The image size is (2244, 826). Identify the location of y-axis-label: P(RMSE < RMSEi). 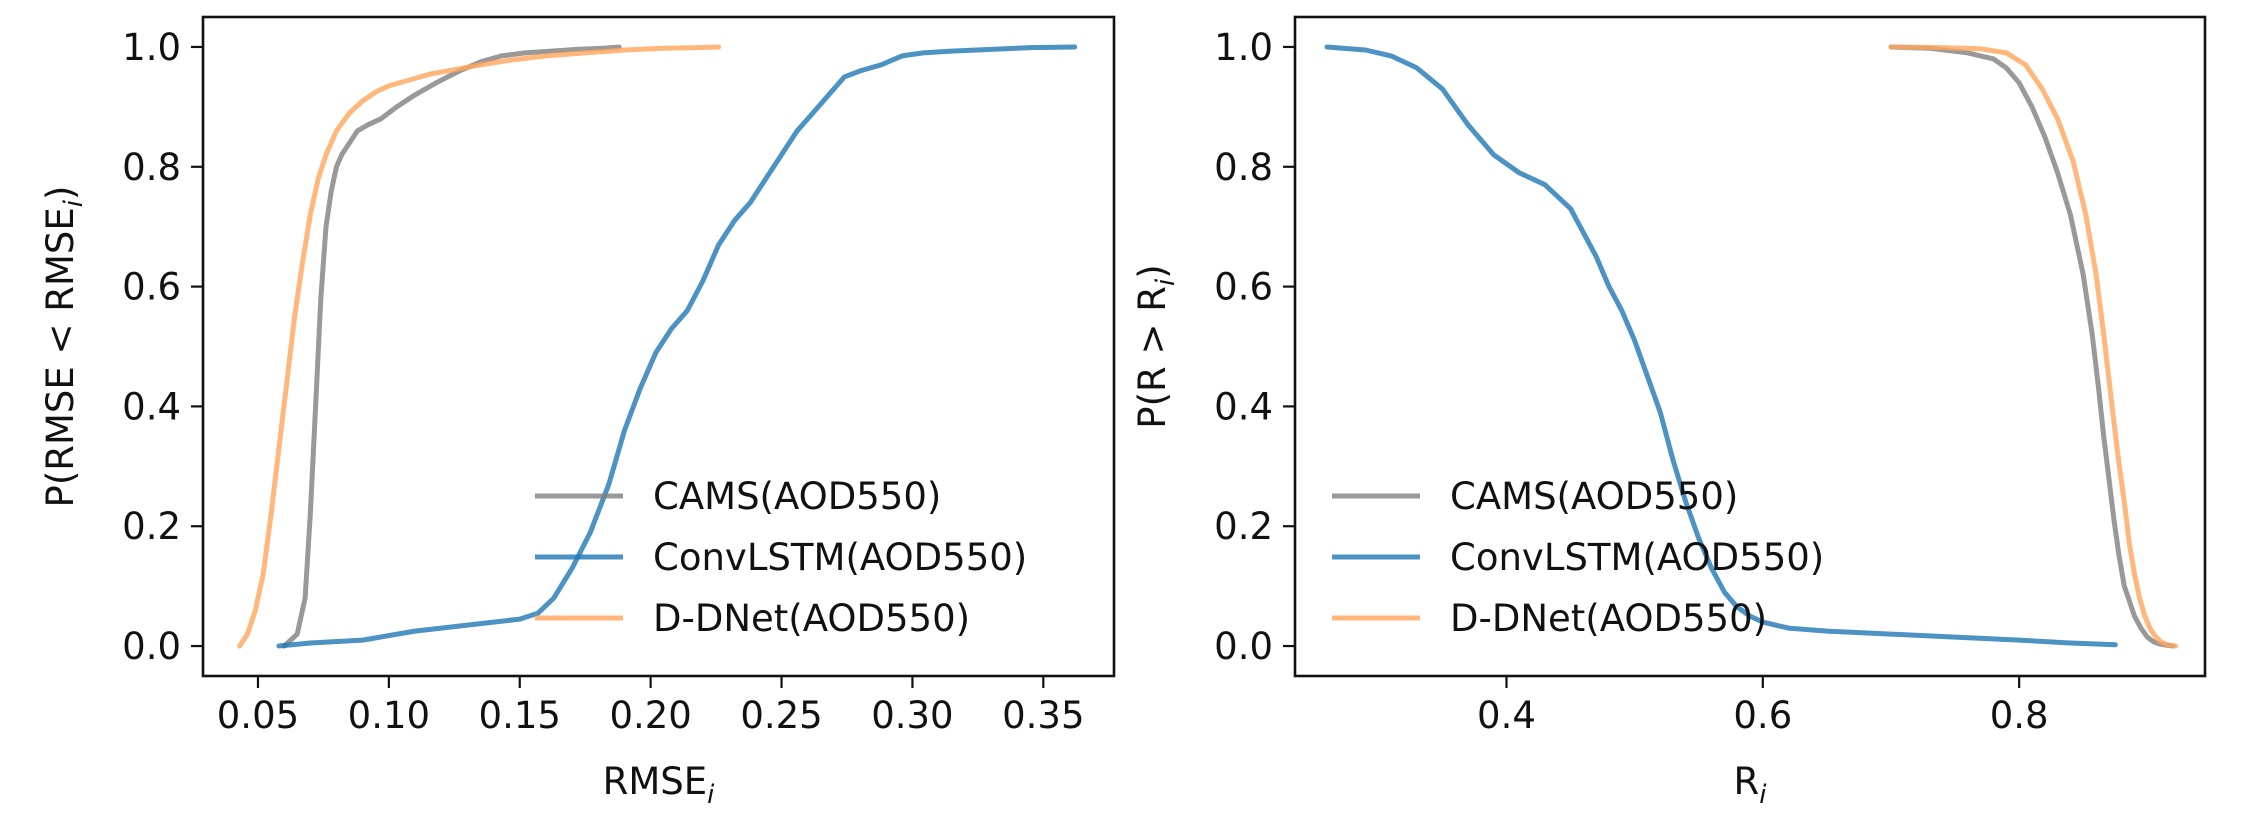
(64, 347).